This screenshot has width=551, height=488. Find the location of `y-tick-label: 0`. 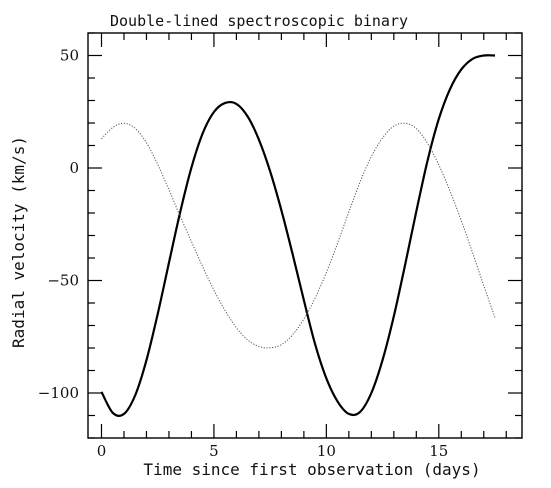

y-tick-label: 0 is located at coordinates (74, 168).